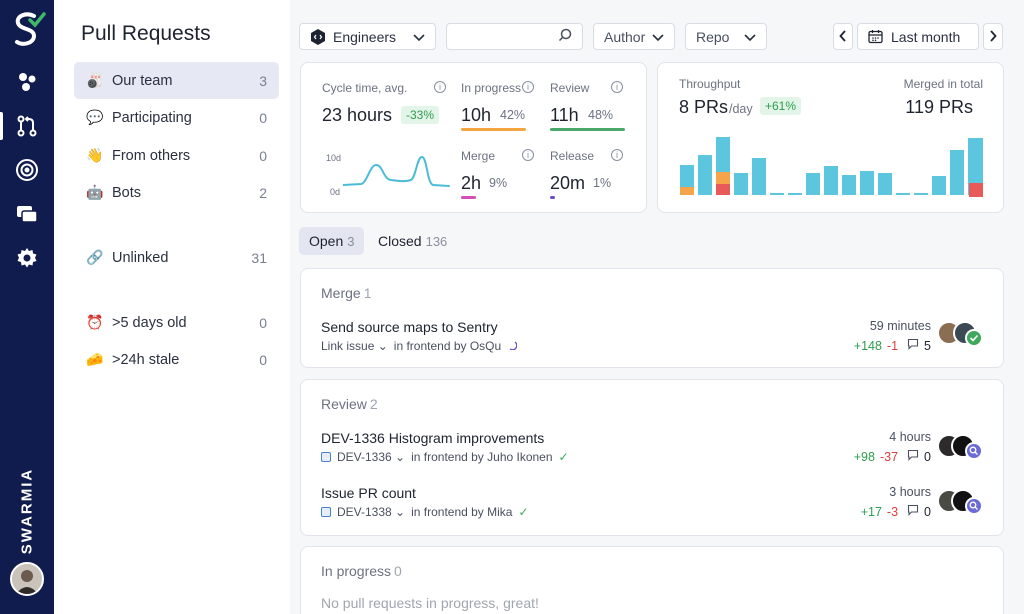  I want to click on section-title: In progress 0, so click(361, 571).